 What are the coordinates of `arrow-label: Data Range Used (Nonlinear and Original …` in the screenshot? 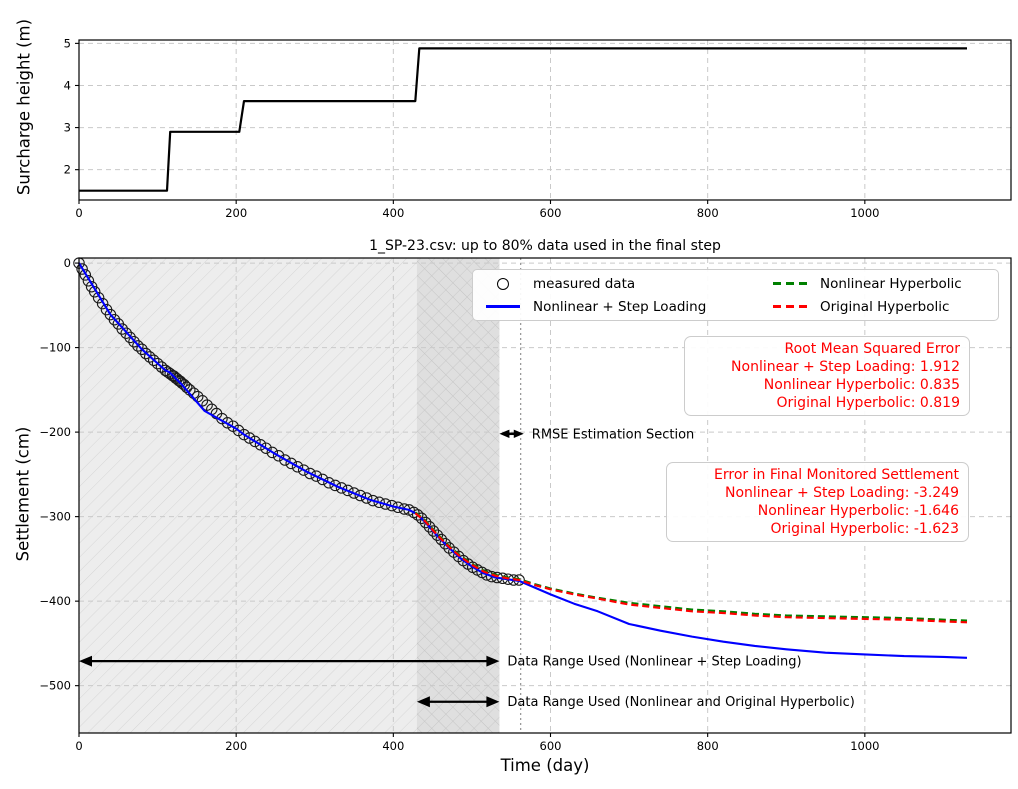 It's located at (680, 702).